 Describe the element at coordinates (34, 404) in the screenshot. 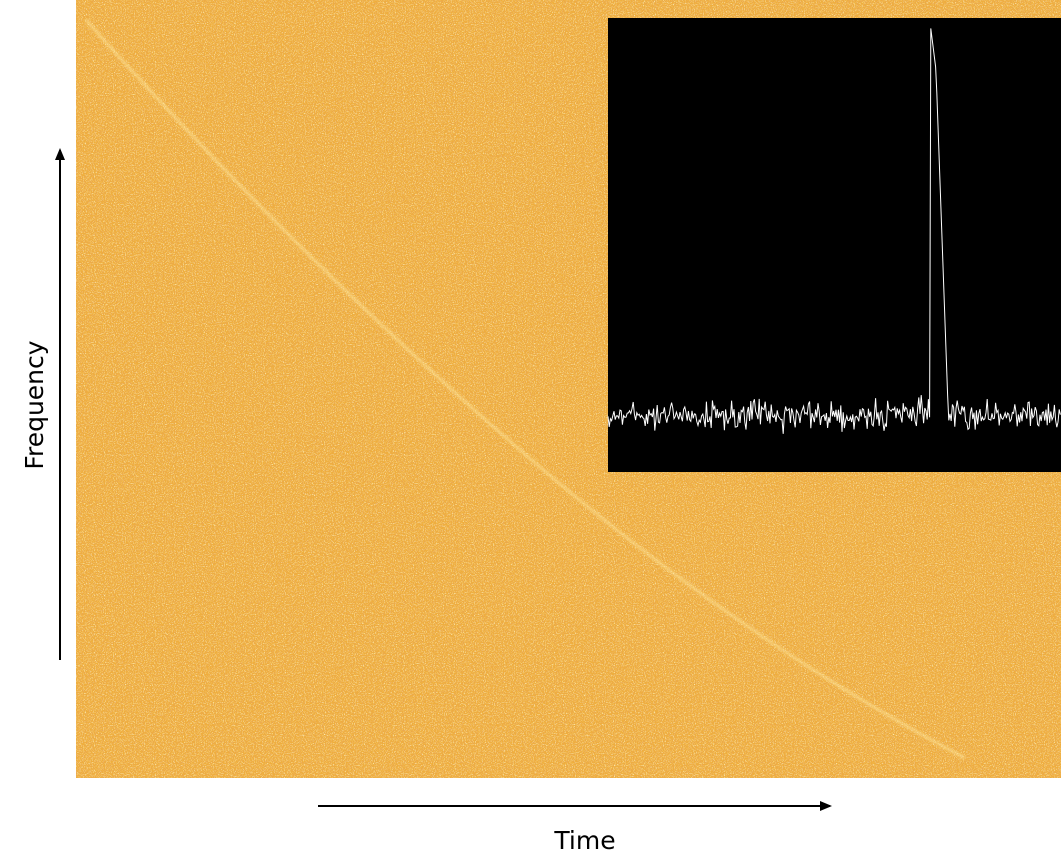

I see `y-axis-label: Frequency` at that location.